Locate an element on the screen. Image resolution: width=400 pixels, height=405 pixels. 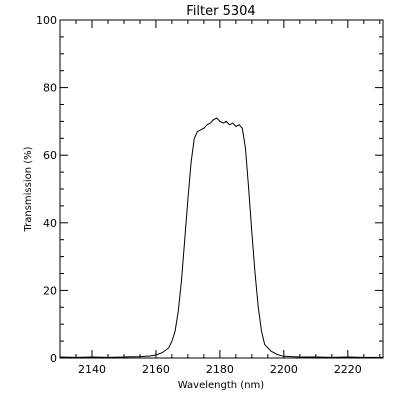
y-tick-label: 0 is located at coordinates (53, 358).